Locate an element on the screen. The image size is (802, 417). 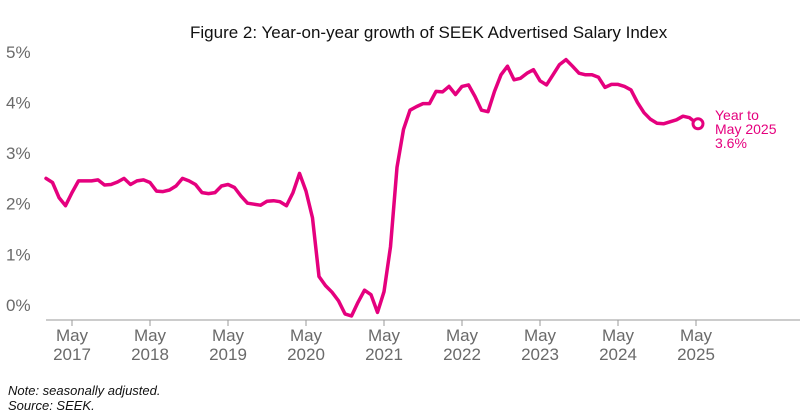
chart-notes: Note: seasonally adjusted. Source: SEEK. is located at coordinates (84, 398).